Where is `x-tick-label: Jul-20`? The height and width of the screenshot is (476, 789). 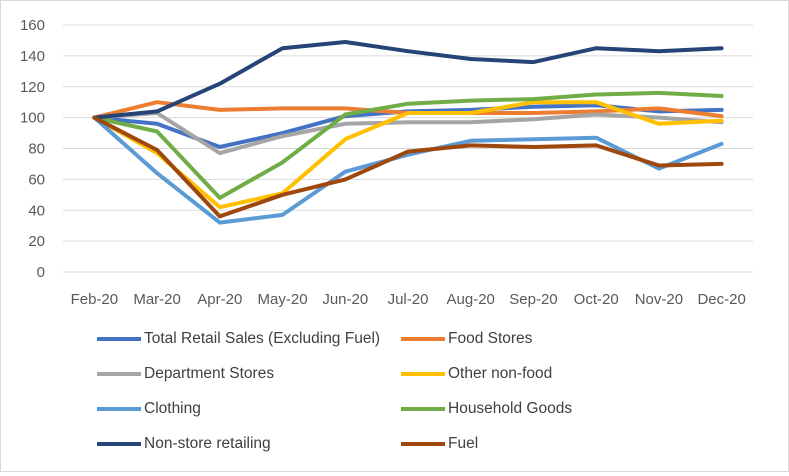
x-tick-label: Jul-20 is located at coordinates (408, 299).